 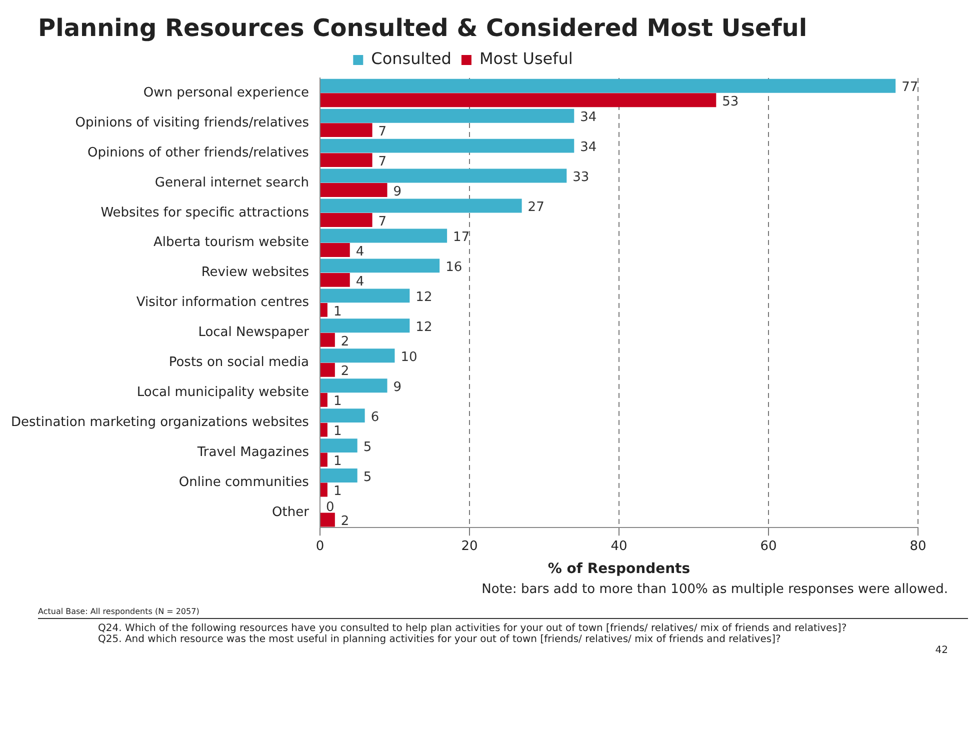 What do you see at coordinates (619, 546) in the screenshot?
I see `x-tick-label: 40` at bounding box center [619, 546].